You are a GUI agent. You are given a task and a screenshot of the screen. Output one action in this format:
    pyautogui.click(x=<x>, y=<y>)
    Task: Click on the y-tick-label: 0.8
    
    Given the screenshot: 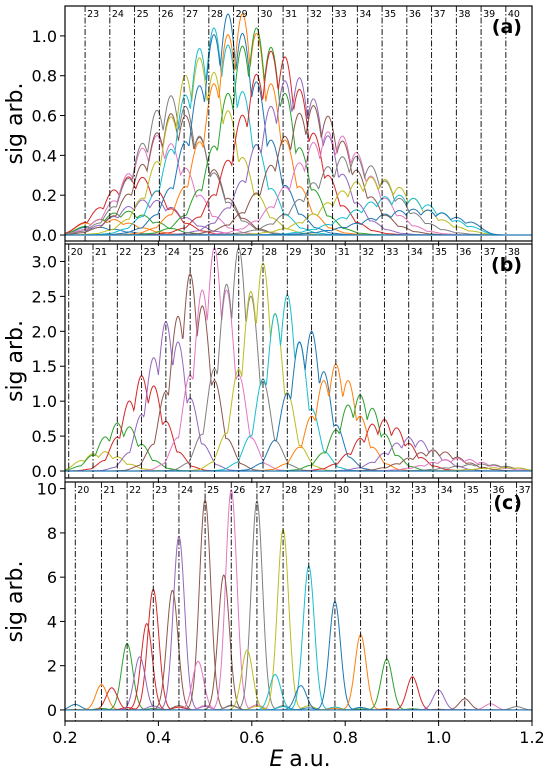 What is the action you would take?
    pyautogui.click(x=44, y=76)
    